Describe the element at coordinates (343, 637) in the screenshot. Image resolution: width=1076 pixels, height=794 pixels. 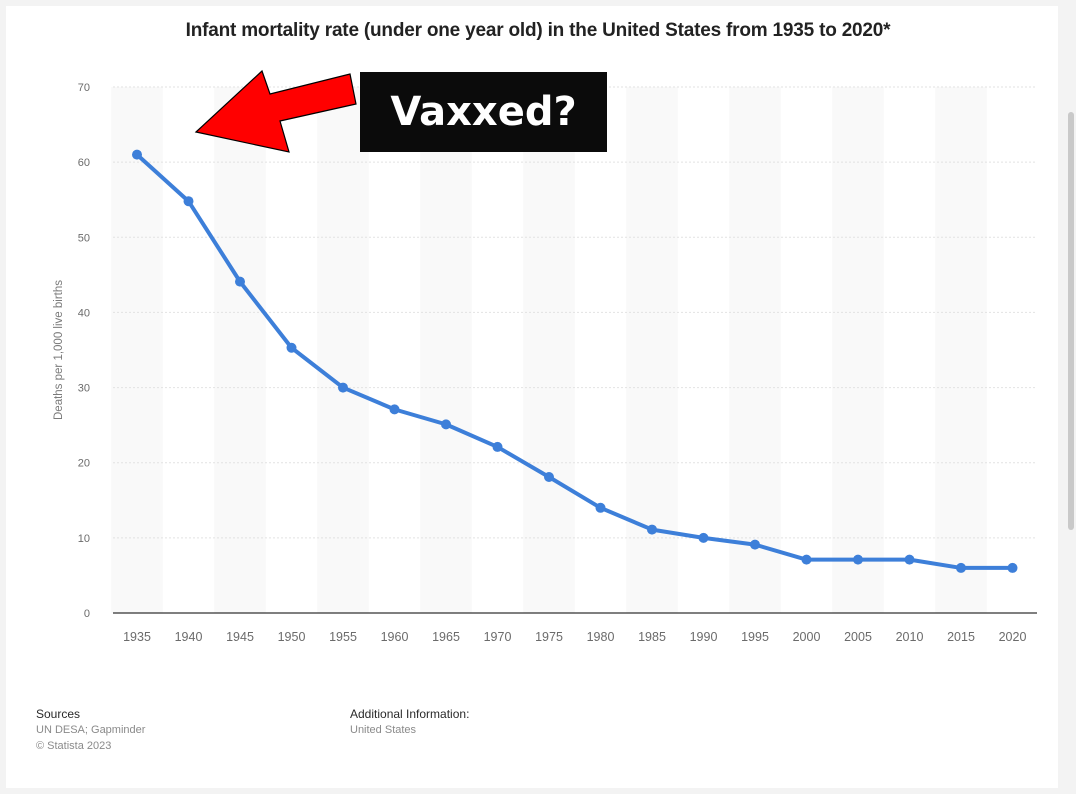
I see `x-tick-label: 1955` at that location.